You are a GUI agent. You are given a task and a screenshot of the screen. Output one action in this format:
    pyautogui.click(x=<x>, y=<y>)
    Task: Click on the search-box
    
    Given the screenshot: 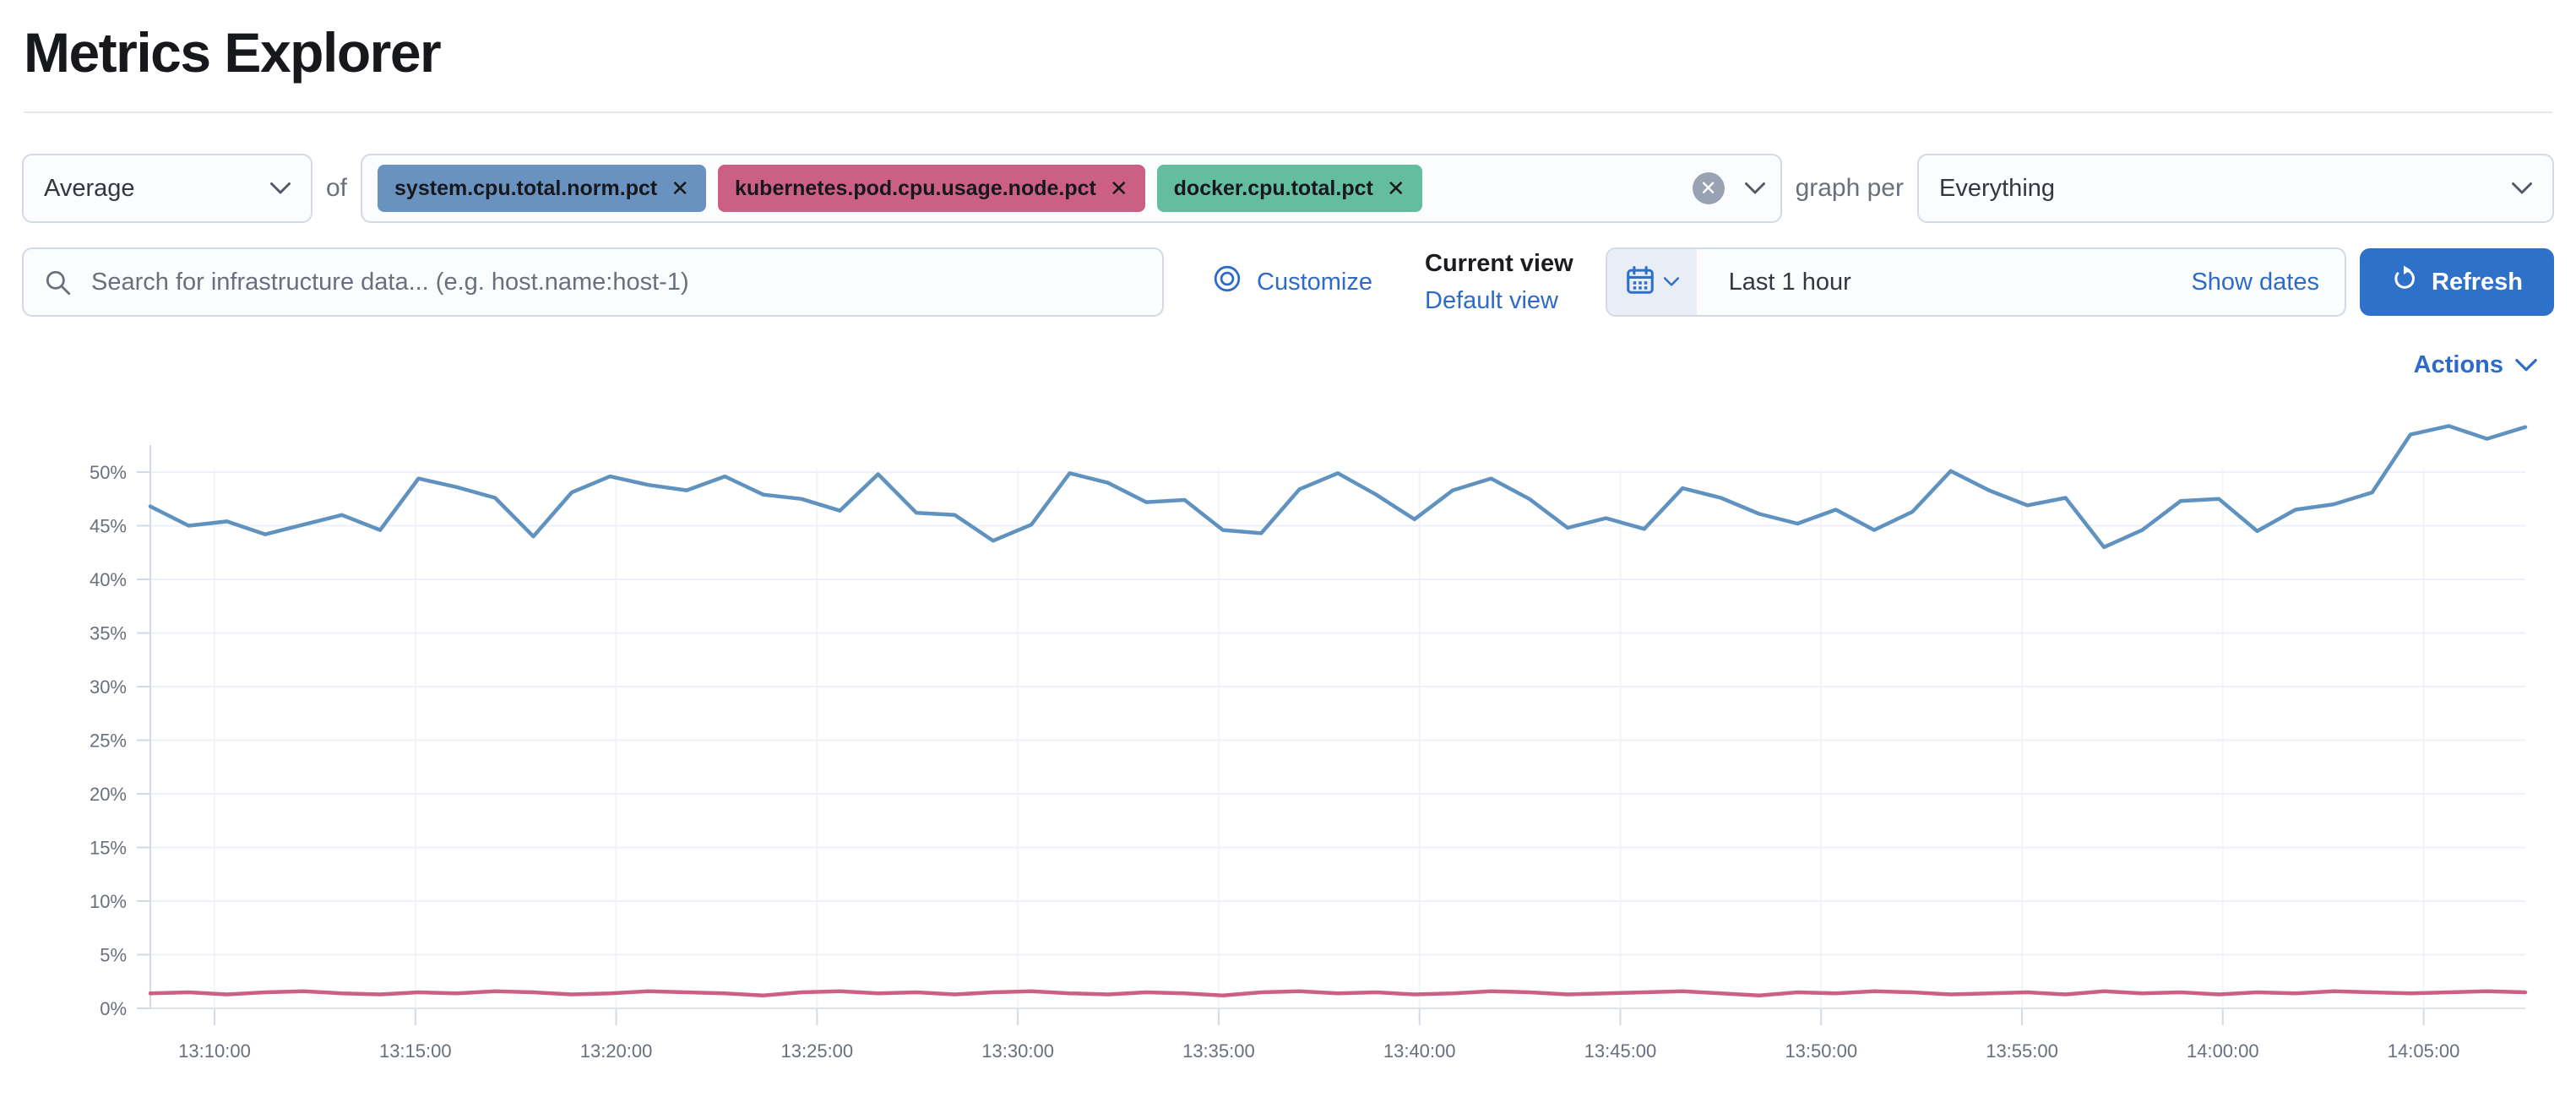 What is the action you would take?
    pyautogui.click(x=593, y=282)
    